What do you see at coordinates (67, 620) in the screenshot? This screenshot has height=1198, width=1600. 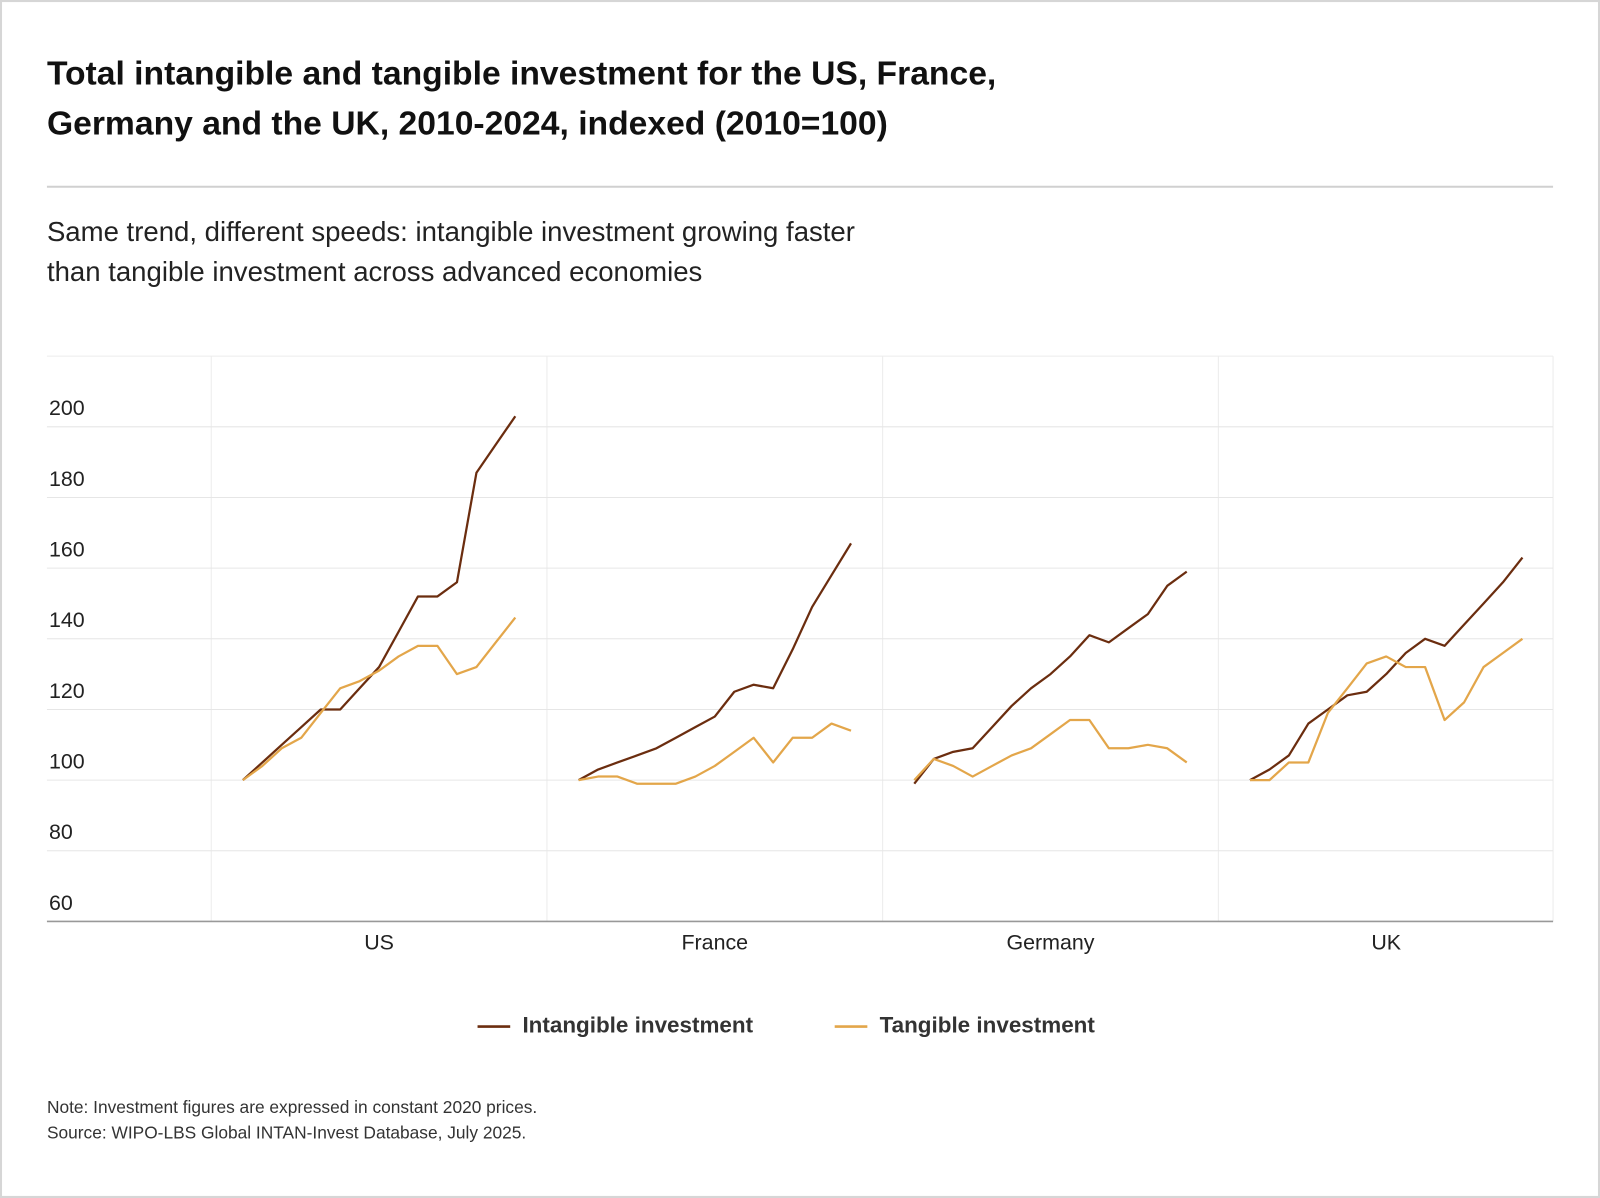 I see `y-tick-label: 140` at bounding box center [67, 620].